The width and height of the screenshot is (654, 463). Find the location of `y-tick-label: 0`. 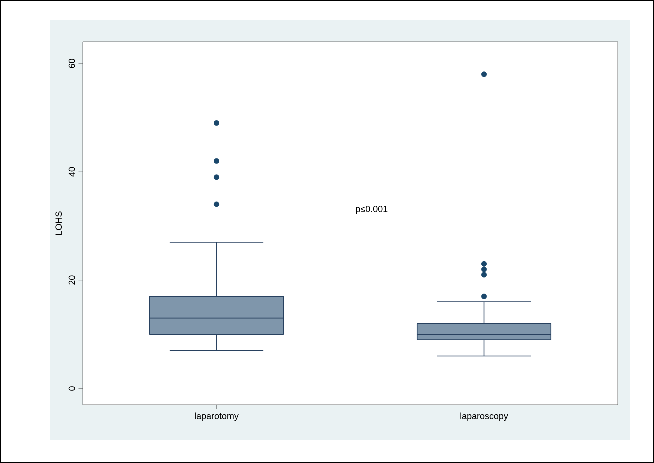

y-tick-label: 0 is located at coordinates (72, 388).